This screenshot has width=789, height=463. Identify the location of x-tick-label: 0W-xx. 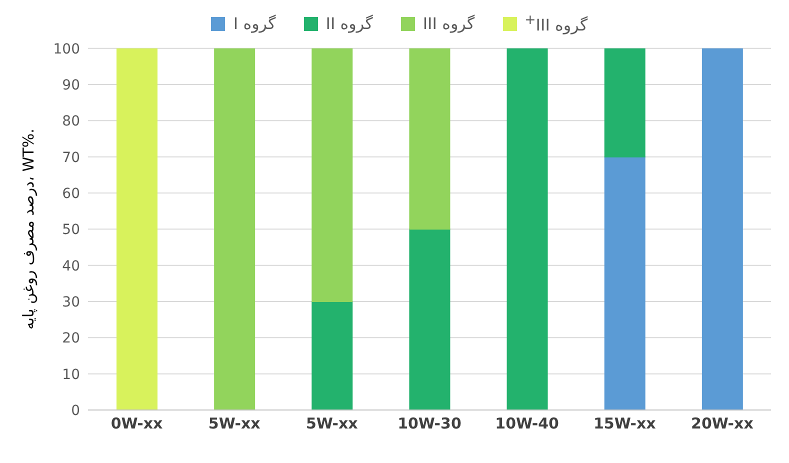
(137, 423).